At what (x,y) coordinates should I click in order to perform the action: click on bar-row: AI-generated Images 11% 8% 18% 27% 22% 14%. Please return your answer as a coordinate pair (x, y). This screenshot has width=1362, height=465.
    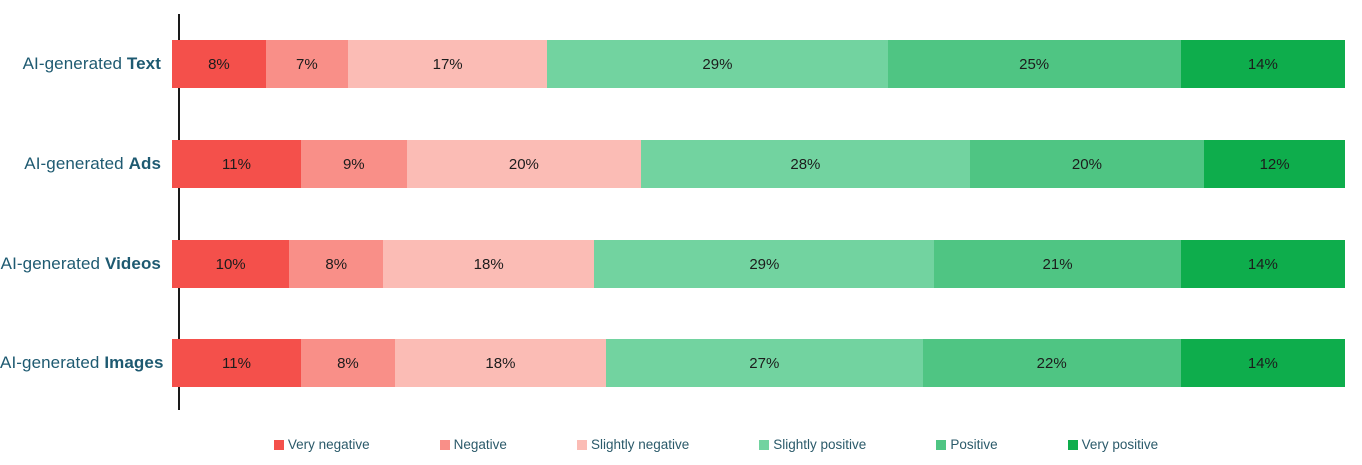
    Looking at the image, I should click on (672, 363).